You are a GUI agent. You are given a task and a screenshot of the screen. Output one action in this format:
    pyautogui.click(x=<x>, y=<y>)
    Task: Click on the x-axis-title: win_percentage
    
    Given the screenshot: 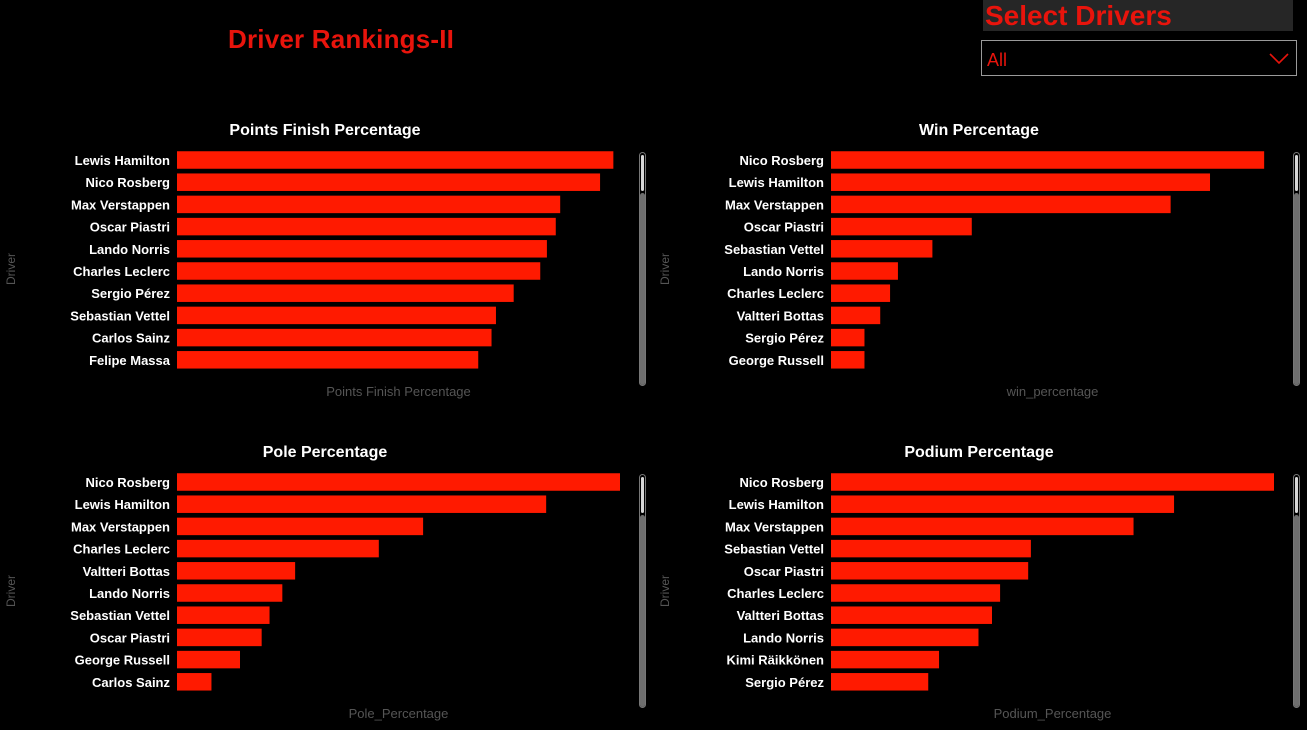 What is the action you would take?
    pyautogui.click(x=1052, y=391)
    